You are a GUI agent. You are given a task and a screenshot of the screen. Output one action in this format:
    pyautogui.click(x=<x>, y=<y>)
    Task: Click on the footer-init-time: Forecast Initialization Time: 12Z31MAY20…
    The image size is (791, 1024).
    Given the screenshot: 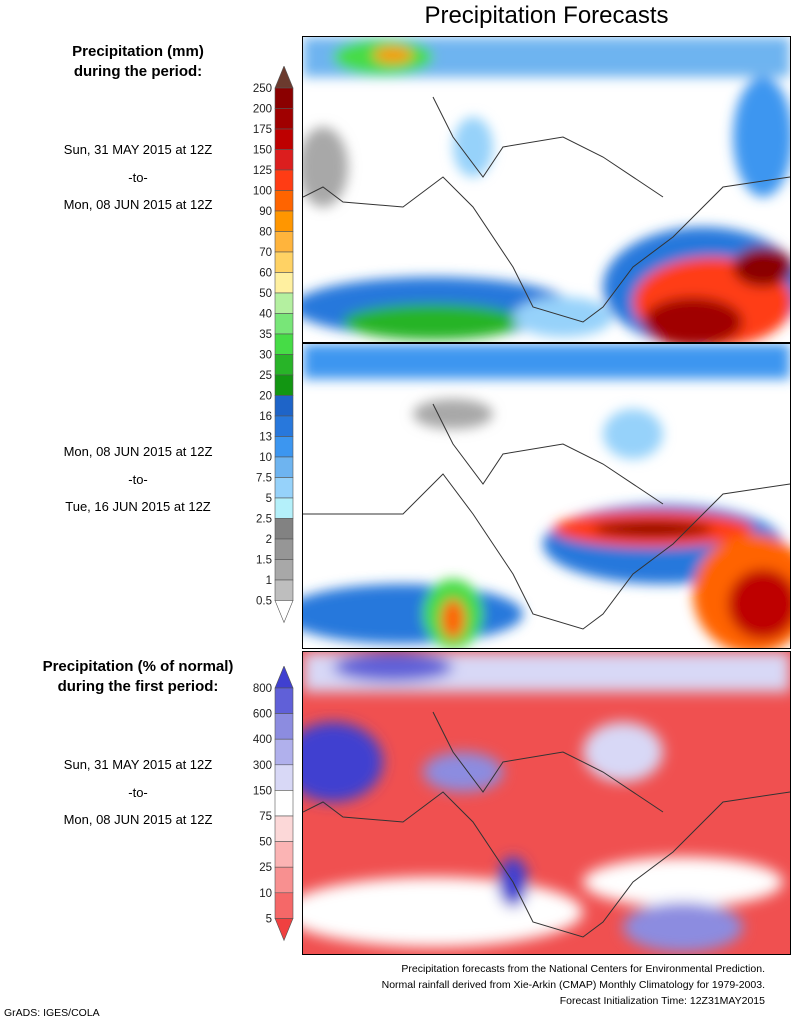 What is the action you would take?
    pyautogui.click(x=662, y=1001)
    